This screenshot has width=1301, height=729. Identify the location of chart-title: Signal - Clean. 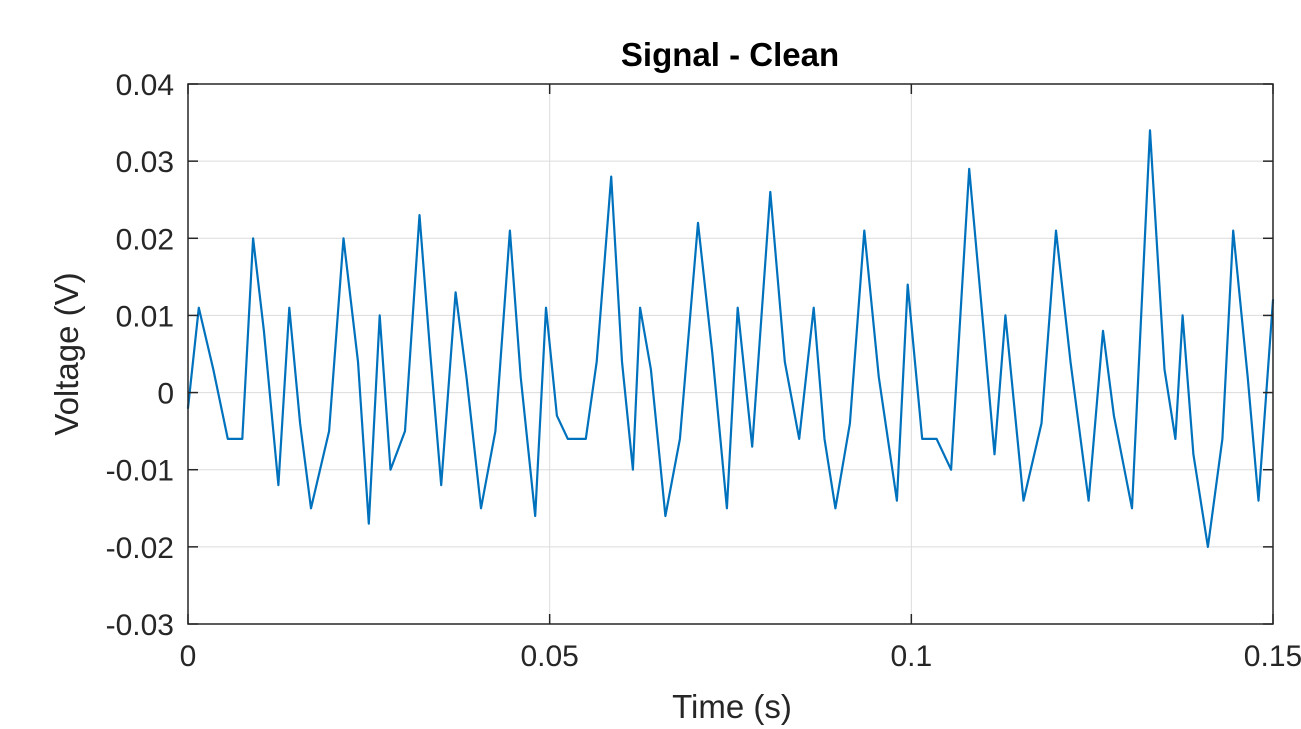
(730, 54).